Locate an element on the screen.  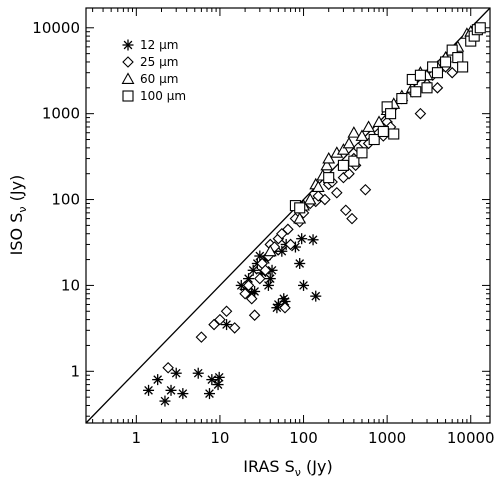
legend: 12 μm 25 μm 60 μm 100 μm is located at coordinates (153, 70).